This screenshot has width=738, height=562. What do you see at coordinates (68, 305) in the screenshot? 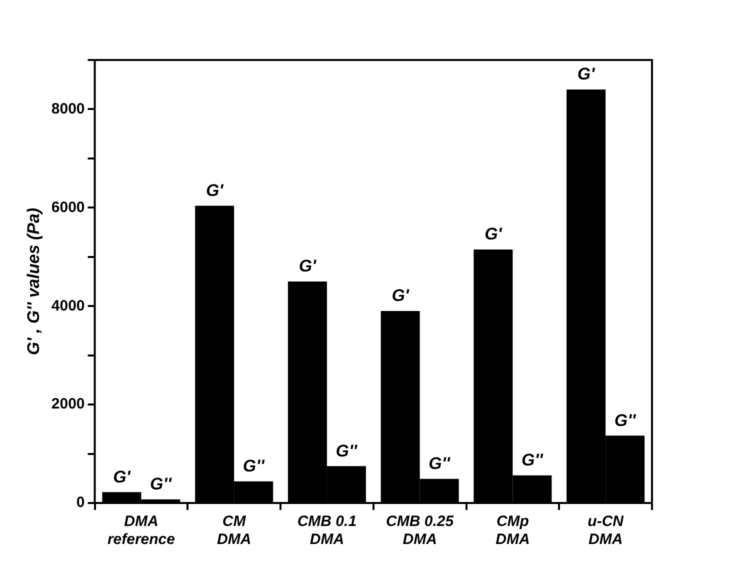
I see `y-tick-label: 4000` at bounding box center [68, 305].